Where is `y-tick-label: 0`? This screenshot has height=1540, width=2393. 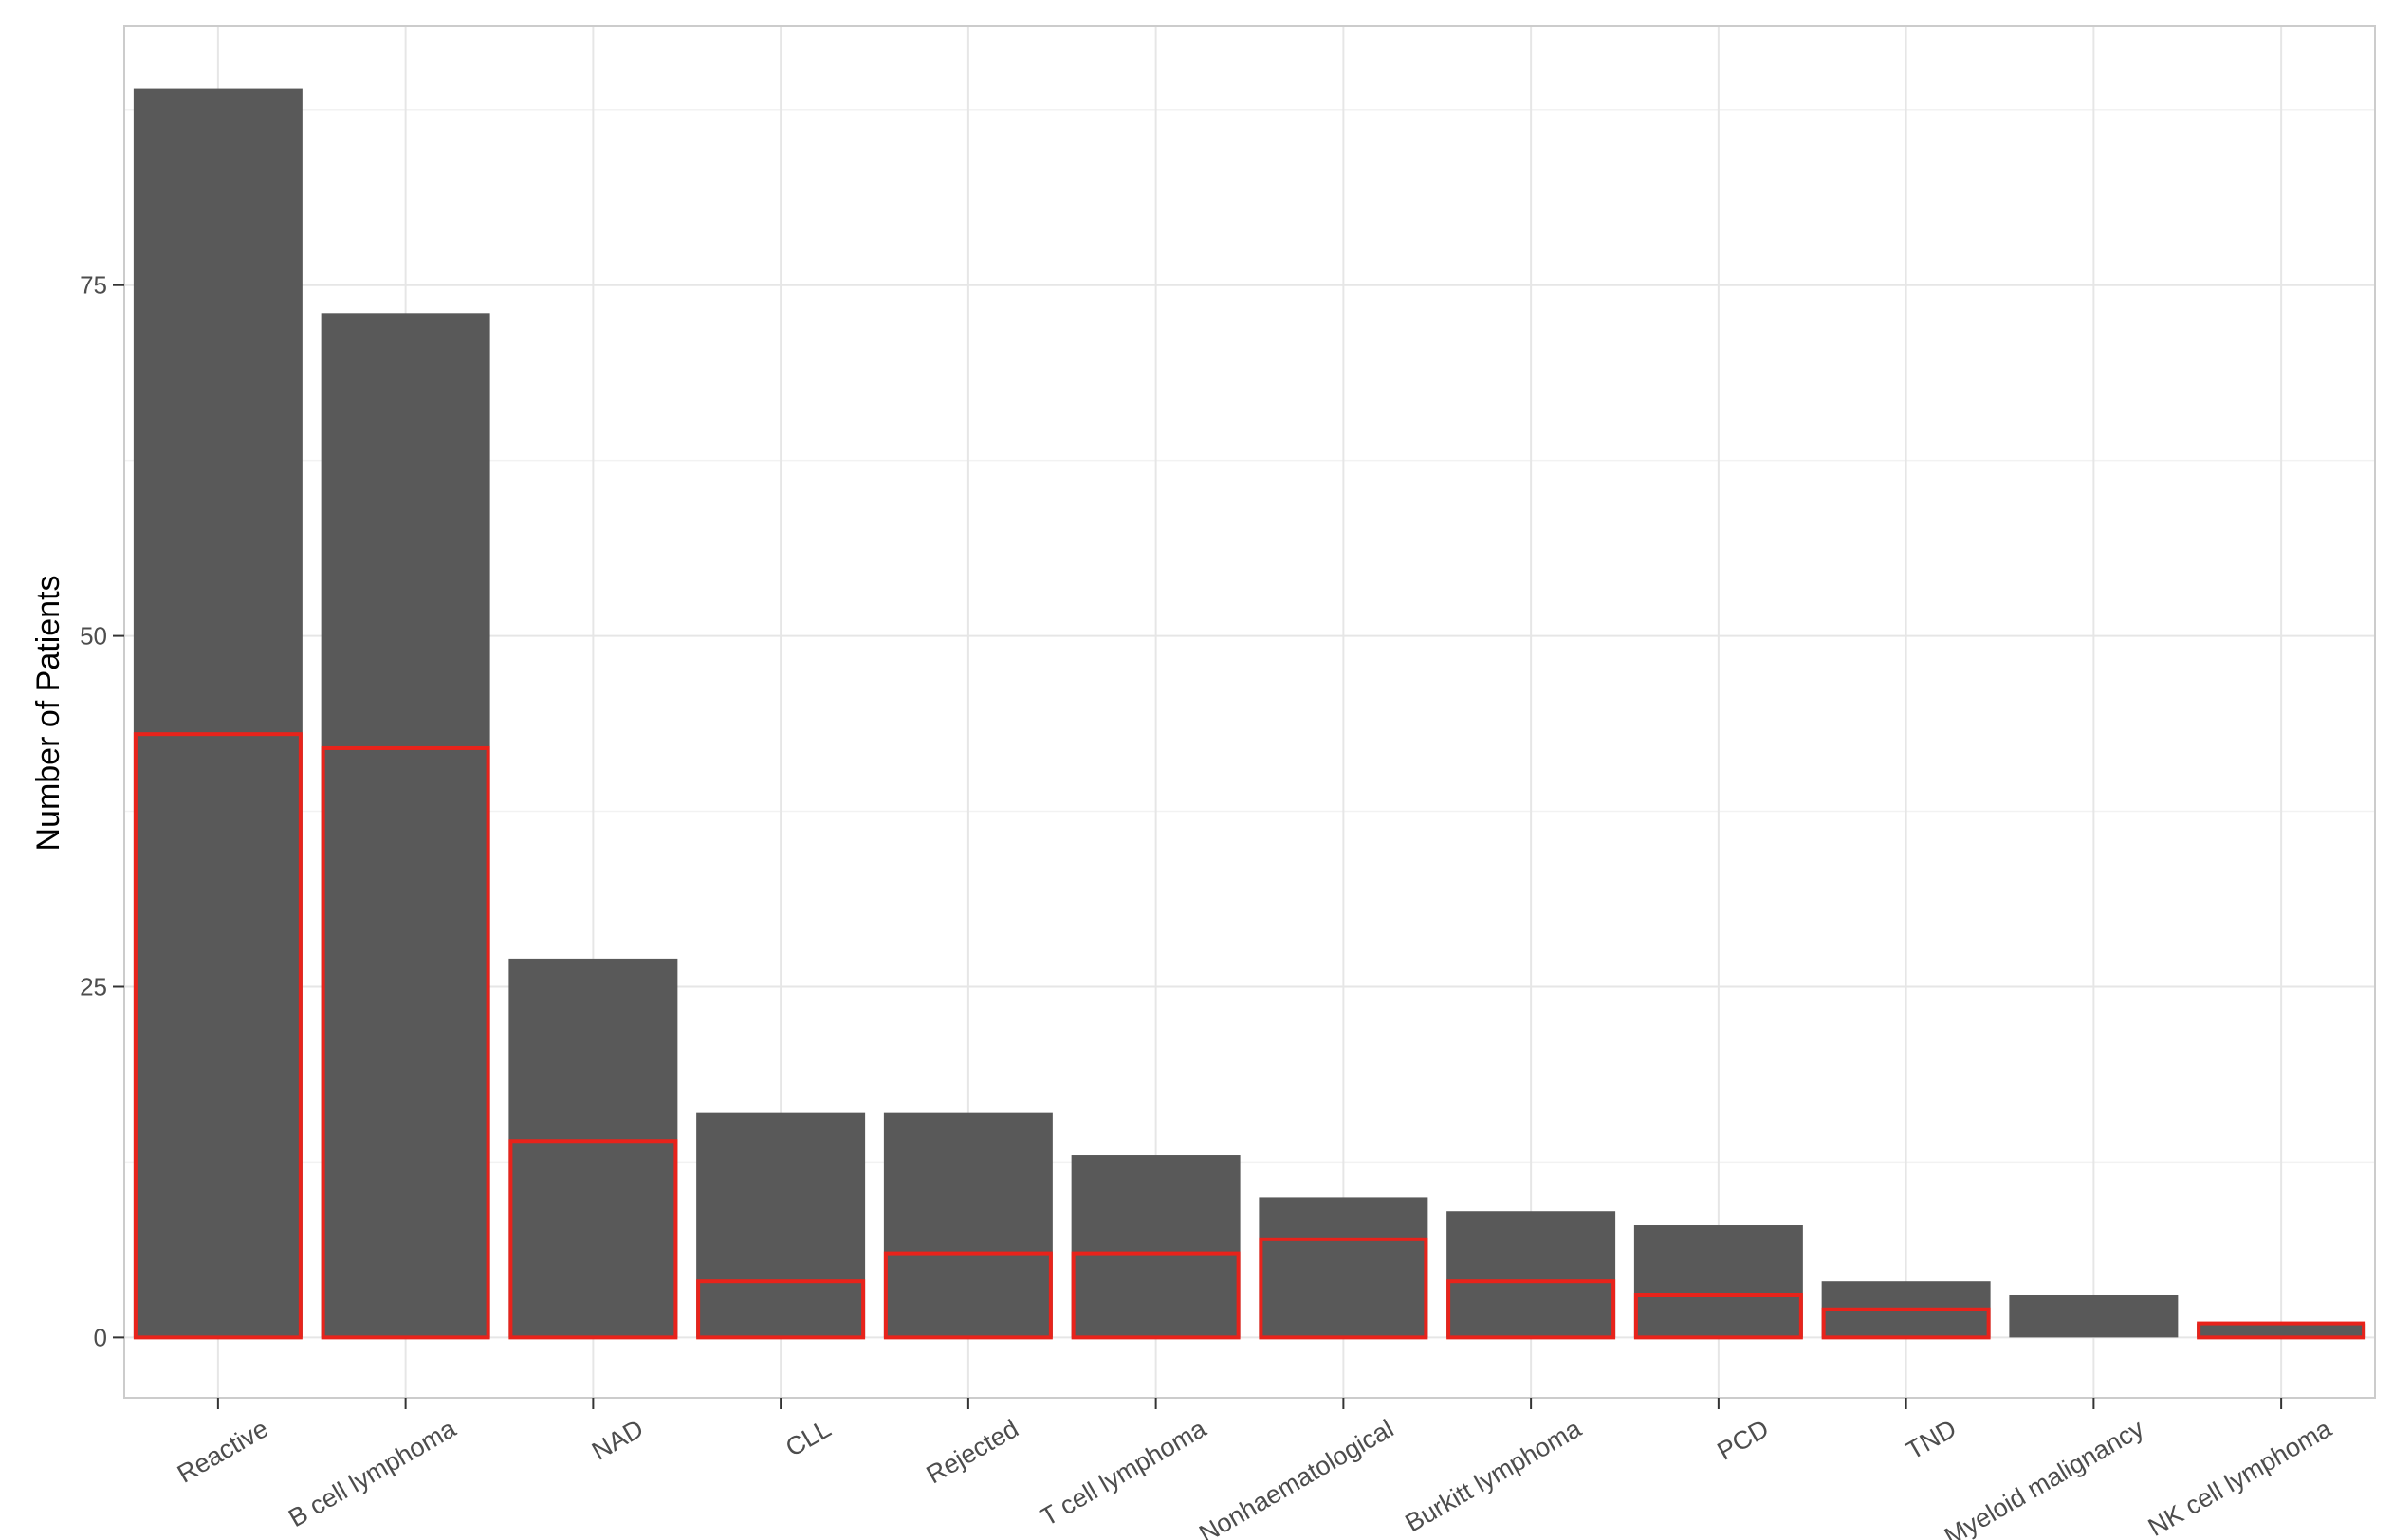 y-tick-label: 0 is located at coordinates (100, 1337).